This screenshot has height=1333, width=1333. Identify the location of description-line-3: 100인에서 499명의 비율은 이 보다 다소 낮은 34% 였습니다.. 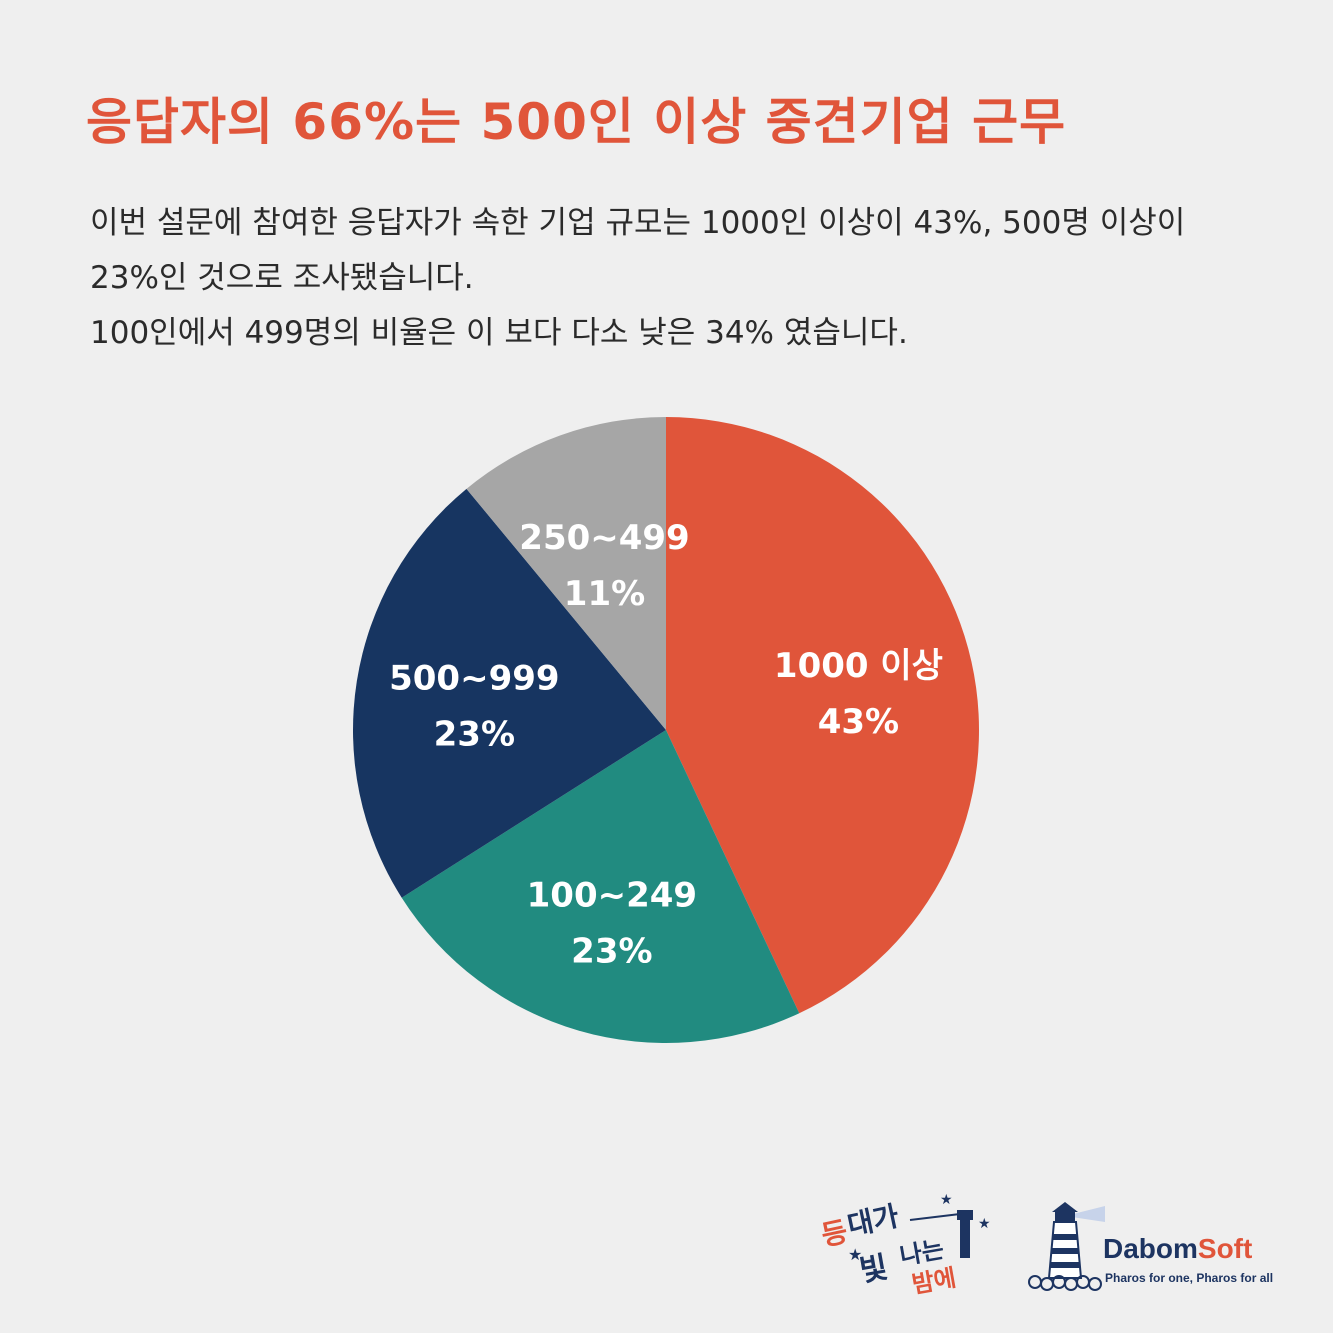
(499, 333).